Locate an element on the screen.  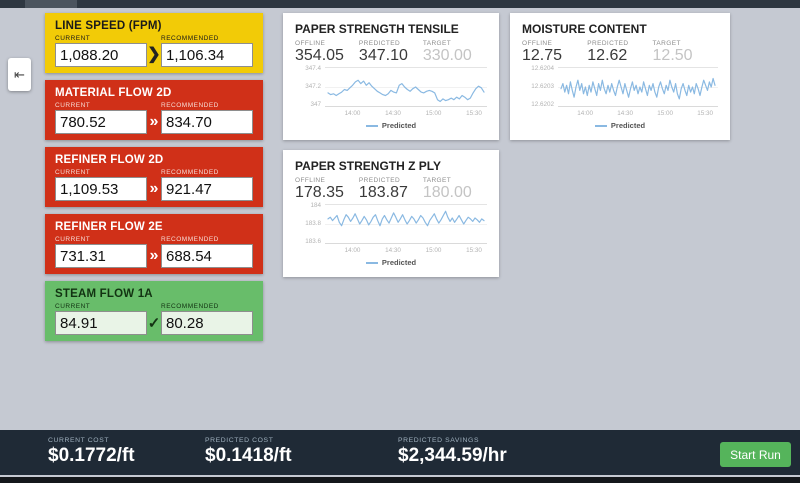
recommended-value-field: 1,106.34 is located at coordinates (207, 55).